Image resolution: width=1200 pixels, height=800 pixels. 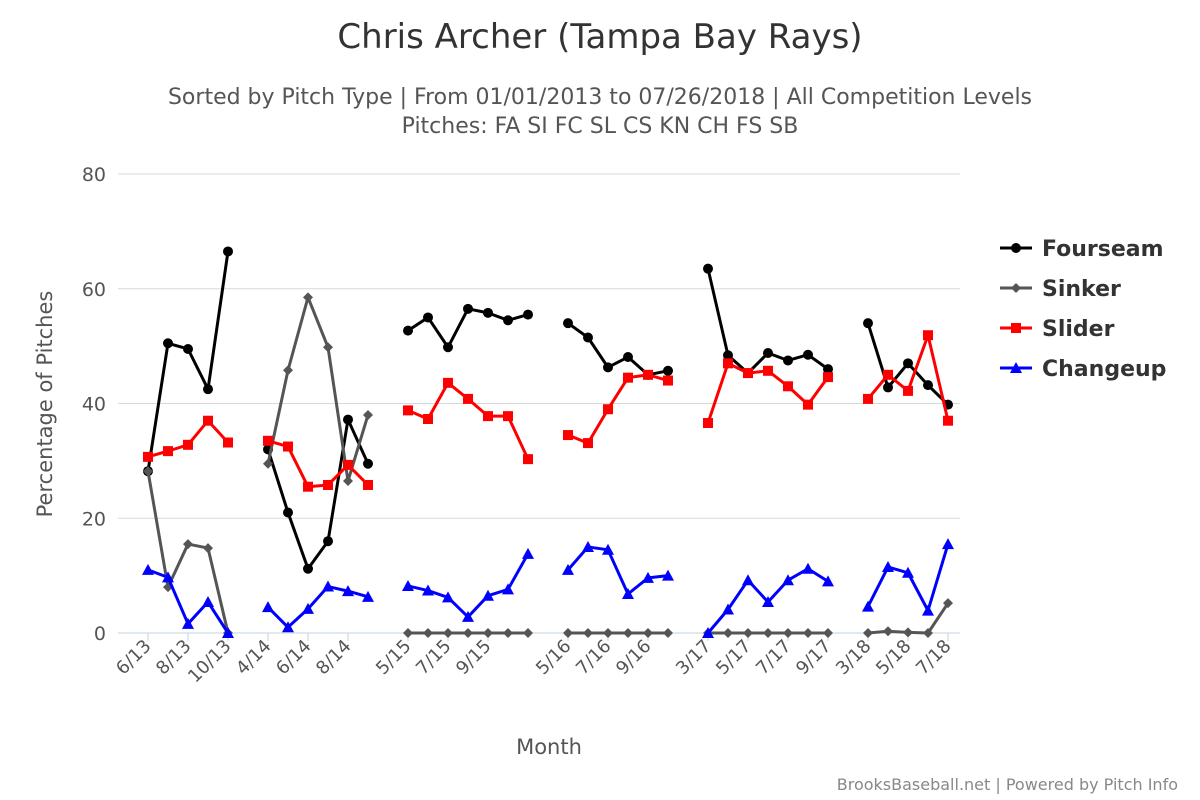 I want to click on y-axis-ticks: 0 20 40 60 80, so click(x=94, y=404).